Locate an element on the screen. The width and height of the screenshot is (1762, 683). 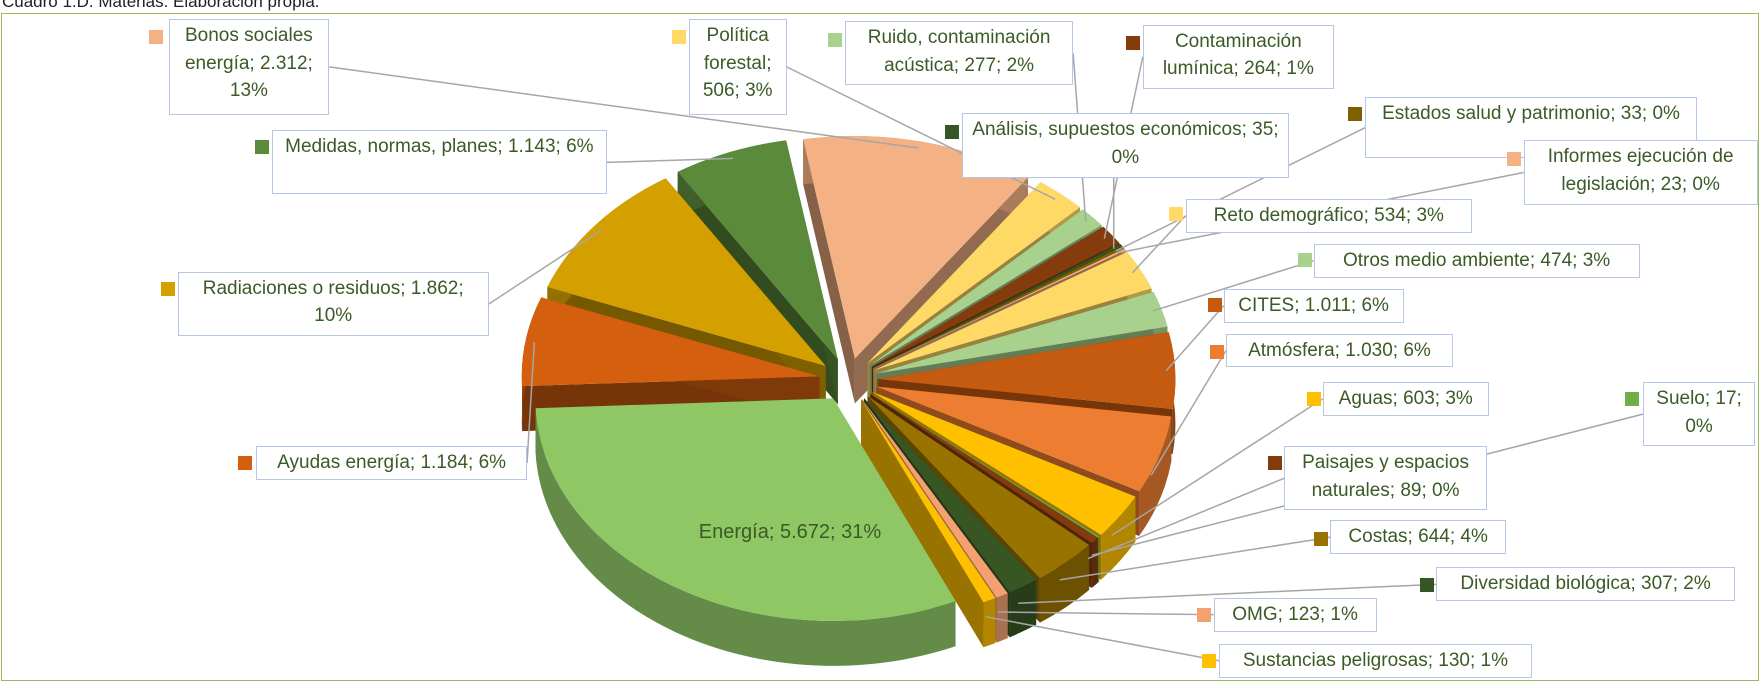
data-label: Medidas, normas, planes; 1.143; 6% is located at coordinates (439, 162).